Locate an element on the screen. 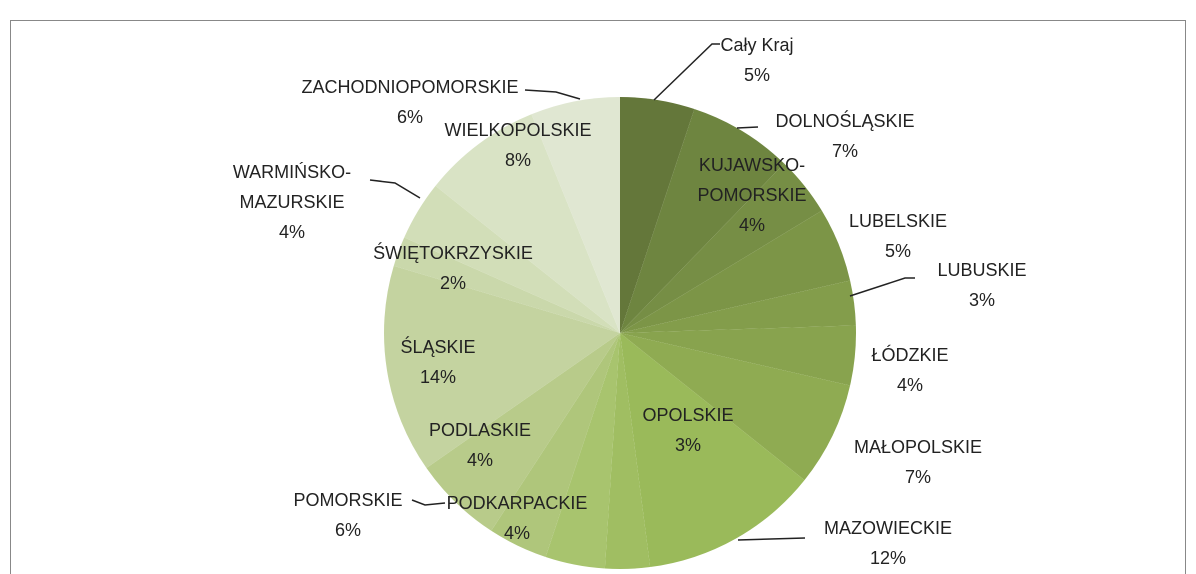 Image resolution: width=1196 pixels, height=574 pixels. value-label: 2% is located at coordinates (452, 283).